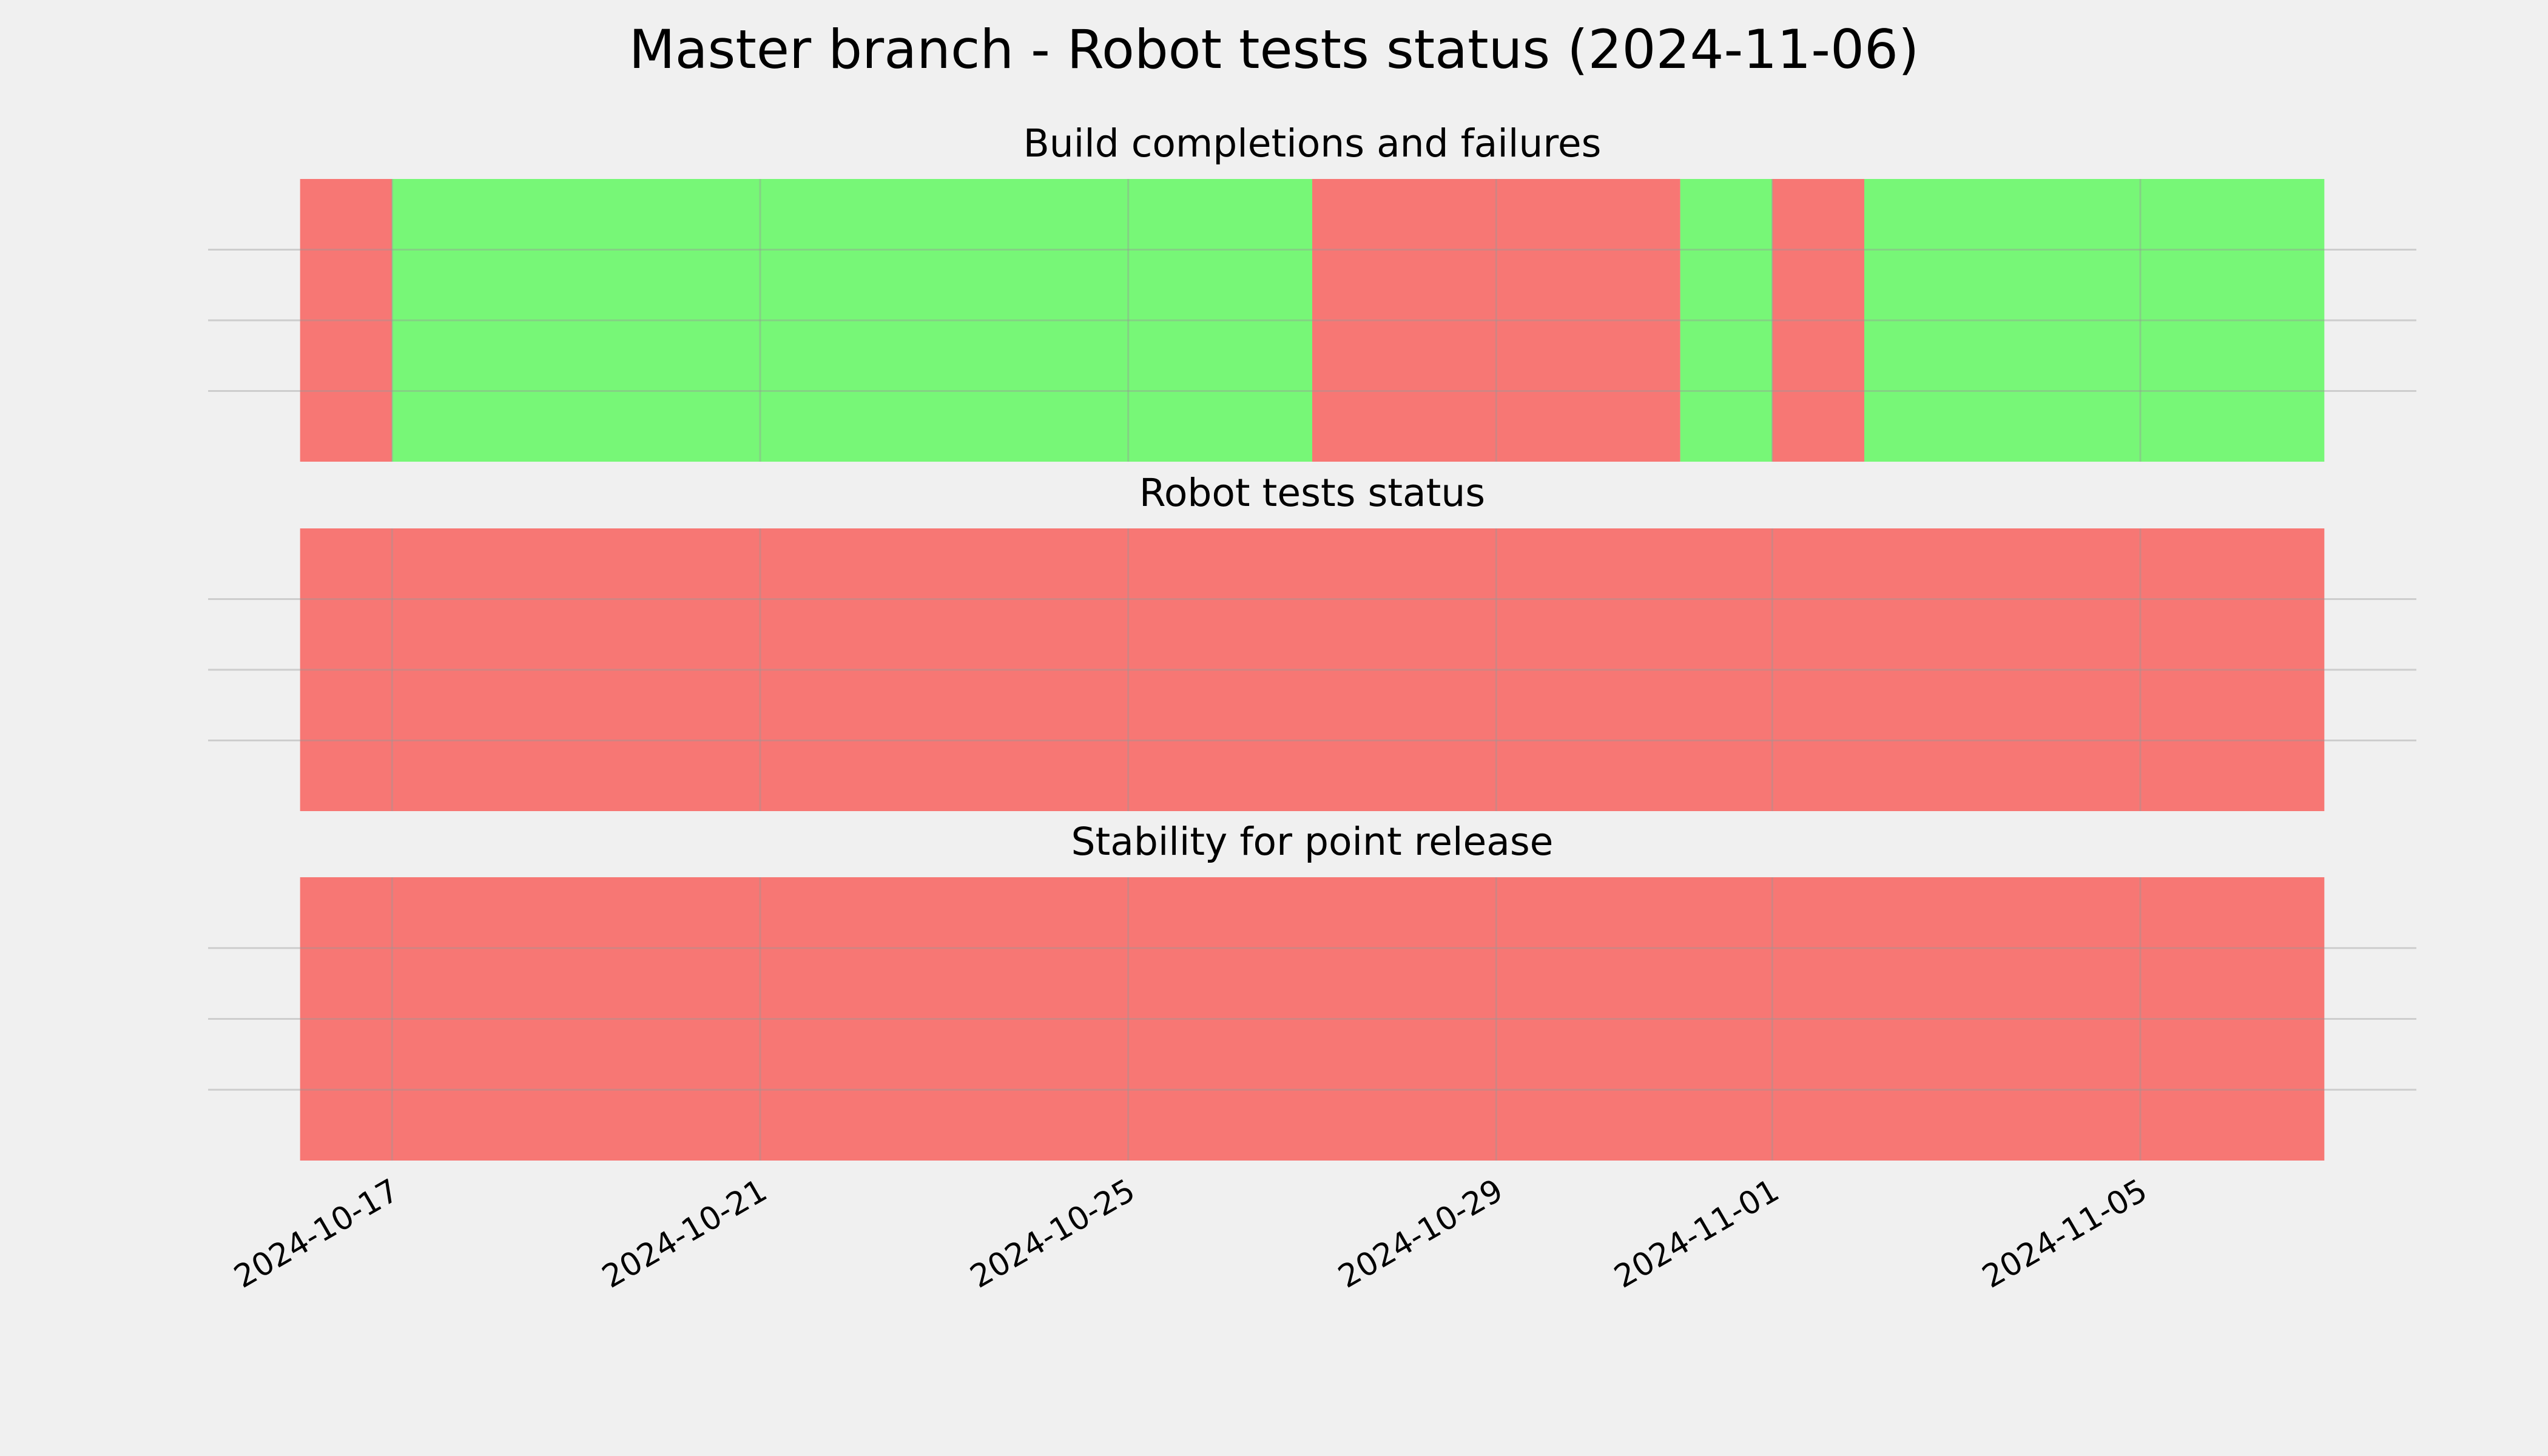 The image size is (2548, 1456). Describe the element at coordinates (1312, 143) in the screenshot. I see `panel-title: Build completions and failures` at that location.